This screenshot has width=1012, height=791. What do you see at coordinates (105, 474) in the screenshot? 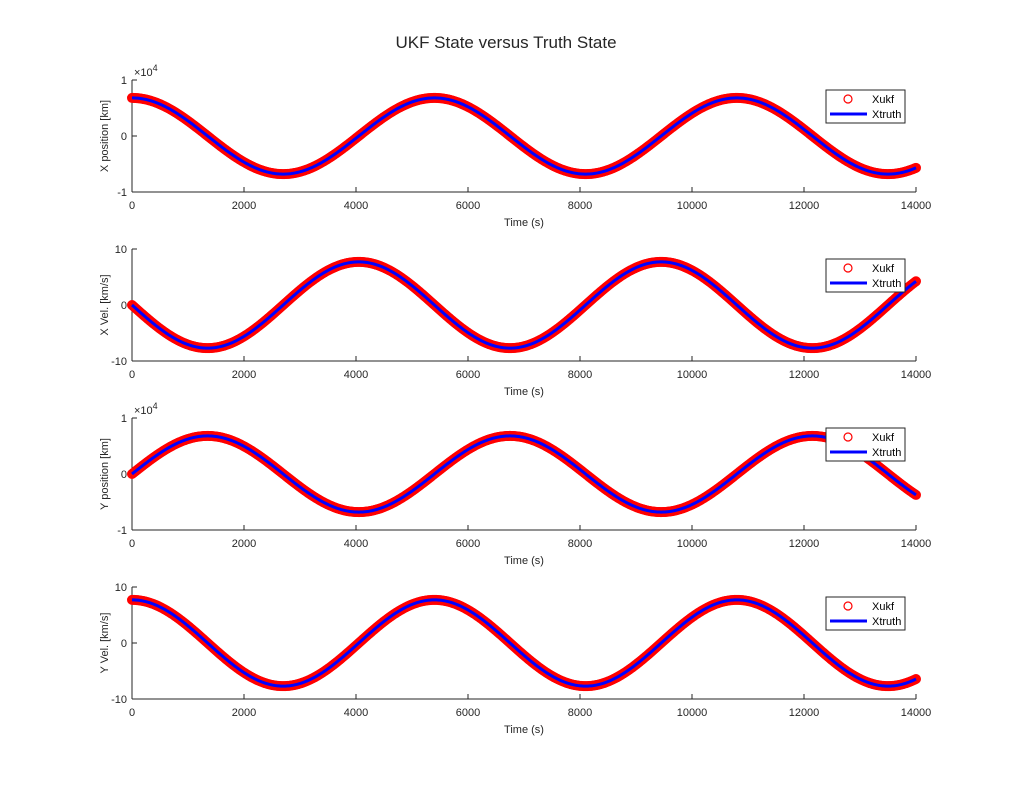
I see `y-axis-label: Y position [km]` at bounding box center [105, 474].